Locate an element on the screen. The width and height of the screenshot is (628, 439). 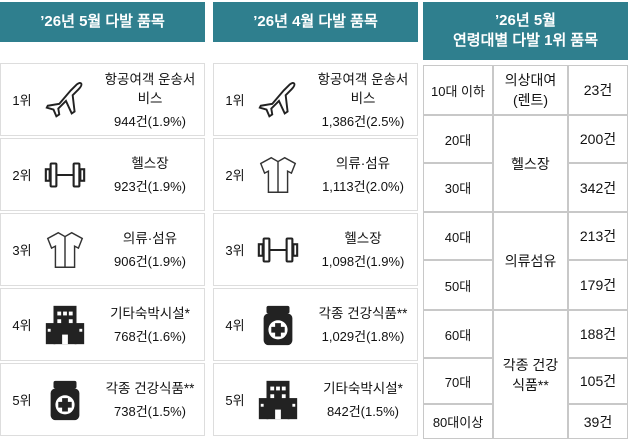
age-cell: 70대 is located at coordinates (458, 381).